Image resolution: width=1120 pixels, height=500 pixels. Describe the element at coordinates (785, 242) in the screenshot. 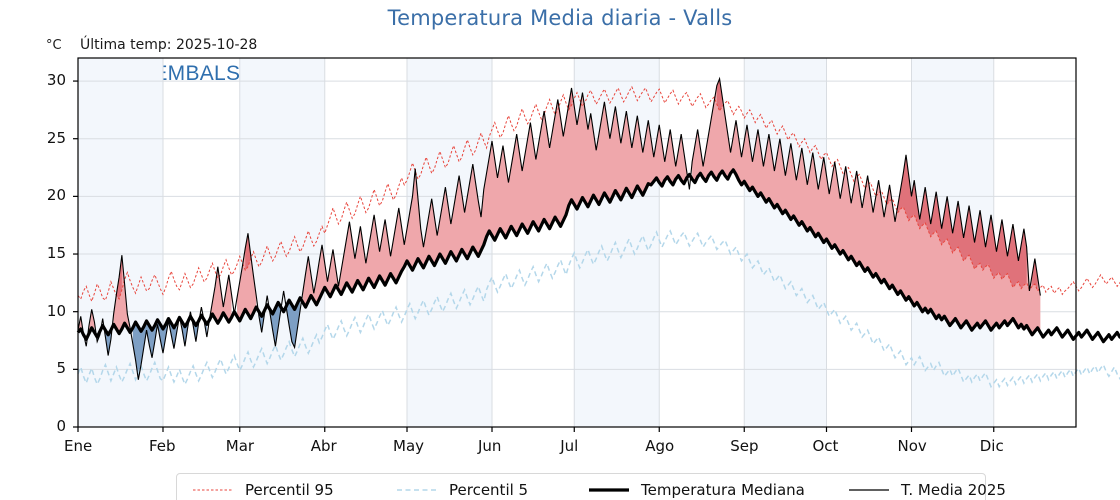

I see `month-band-sep` at that location.